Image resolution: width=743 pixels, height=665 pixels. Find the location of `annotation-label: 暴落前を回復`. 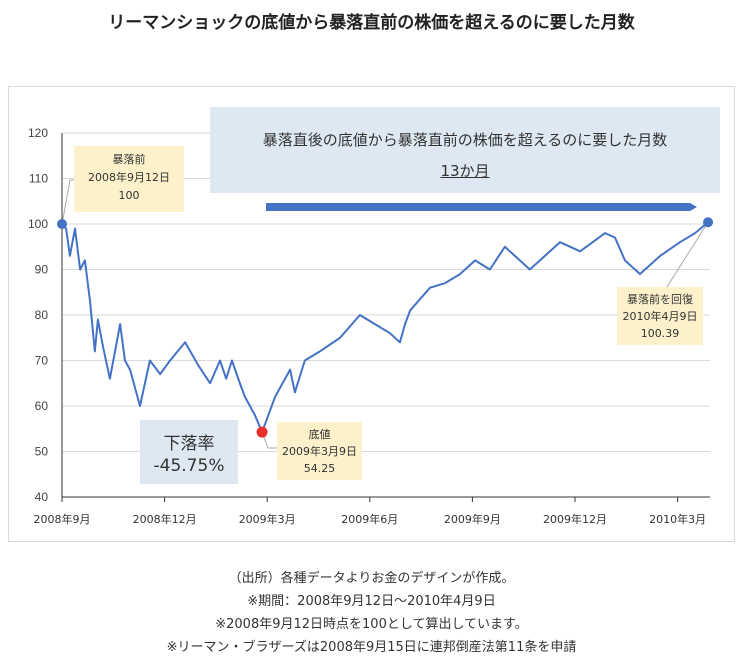

annotation-label: 暴落前を回復 is located at coordinates (660, 299).